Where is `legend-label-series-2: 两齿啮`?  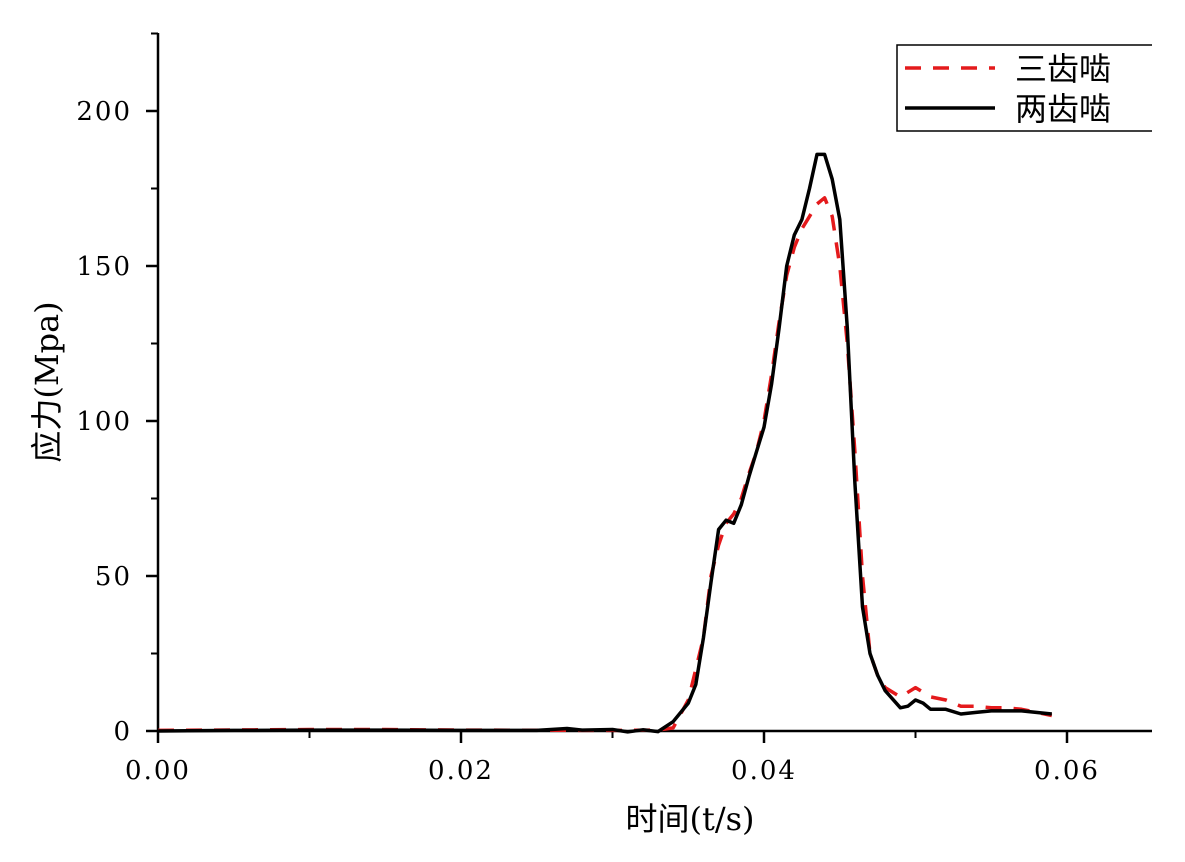 legend-label-series-2: 两齿啮 is located at coordinates (1063, 109).